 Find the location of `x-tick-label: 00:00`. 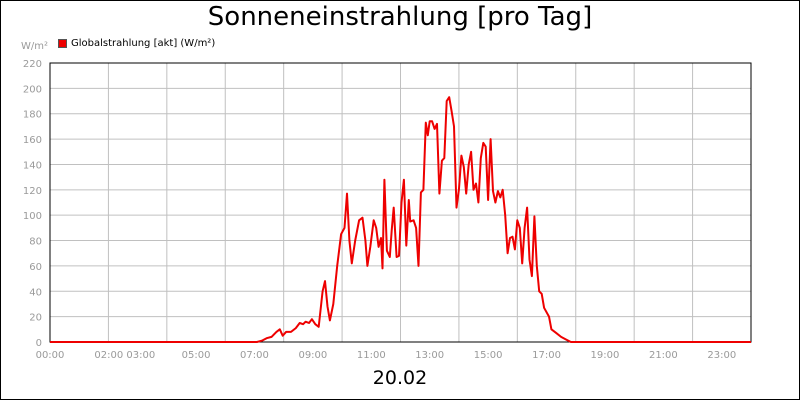

x-tick-label: 00:00 is located at coordinates (50, 355).